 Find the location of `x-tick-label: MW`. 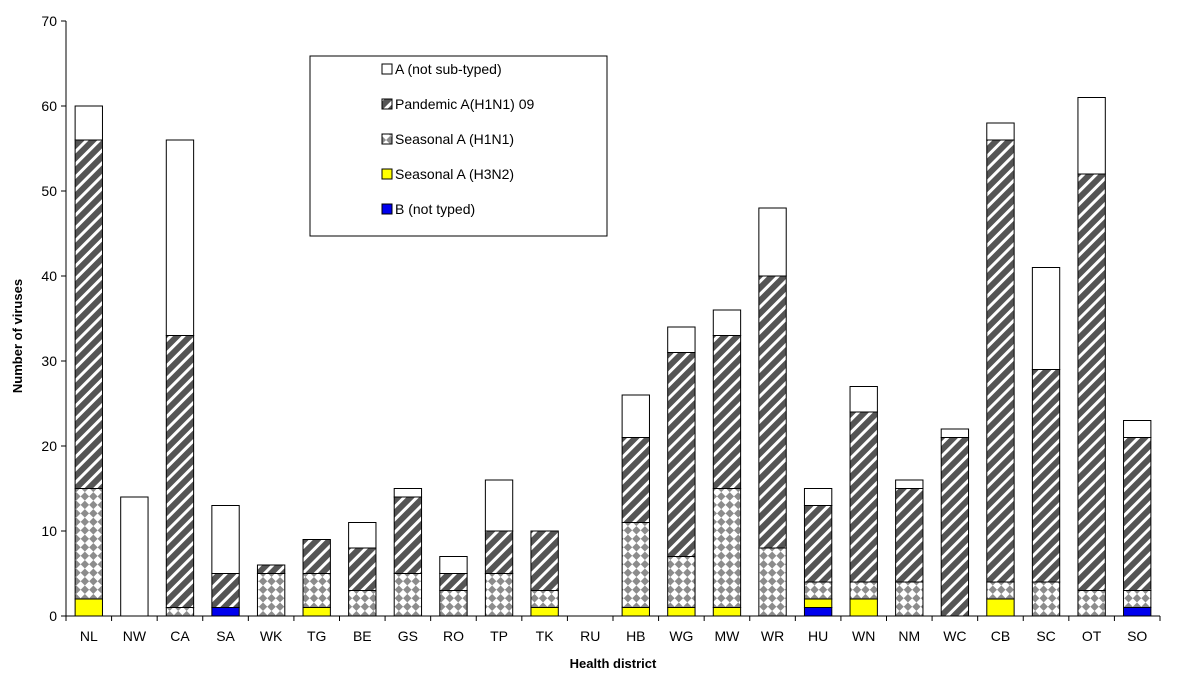

x-tick-label: MW is located at coordinates (728, 636).